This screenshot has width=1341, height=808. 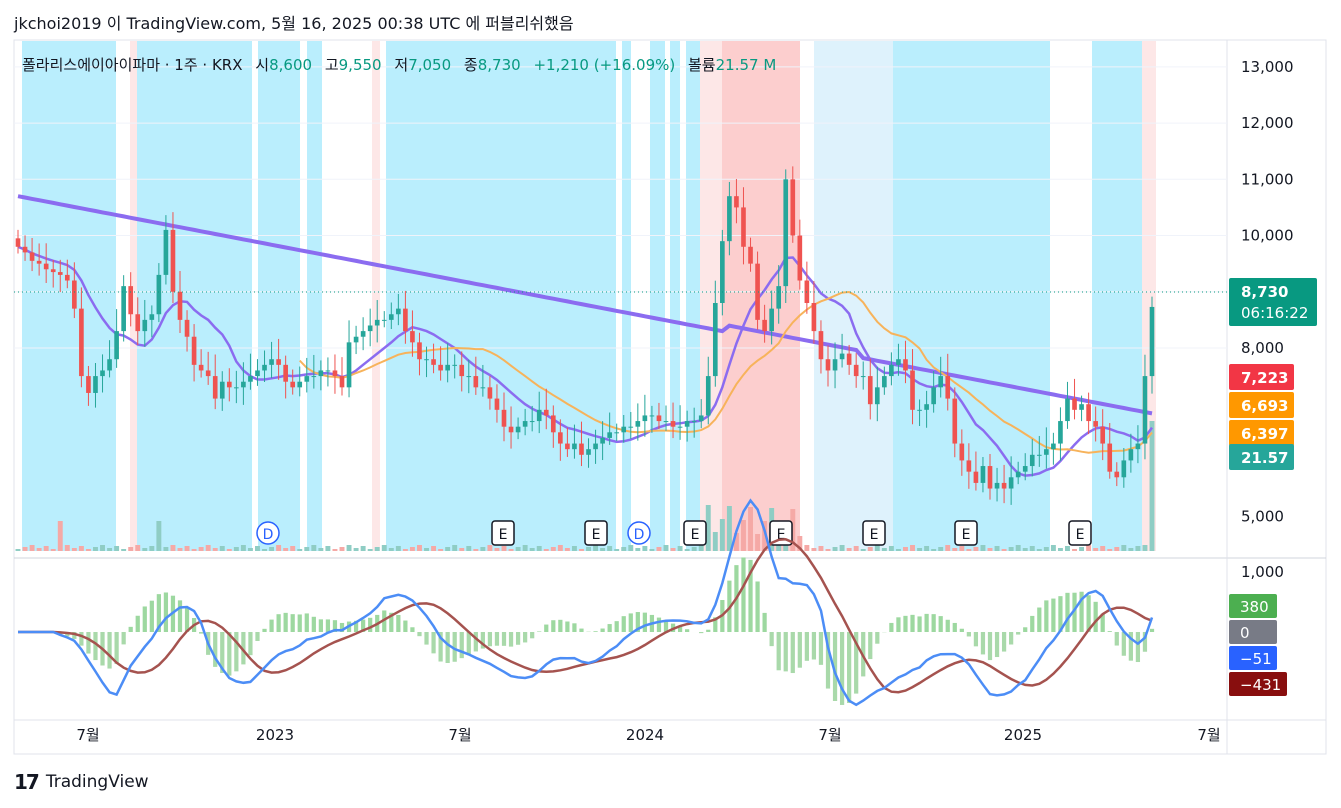 I want to click on tradingview-brand: 17 TradingView, so click(x=81, y=782).